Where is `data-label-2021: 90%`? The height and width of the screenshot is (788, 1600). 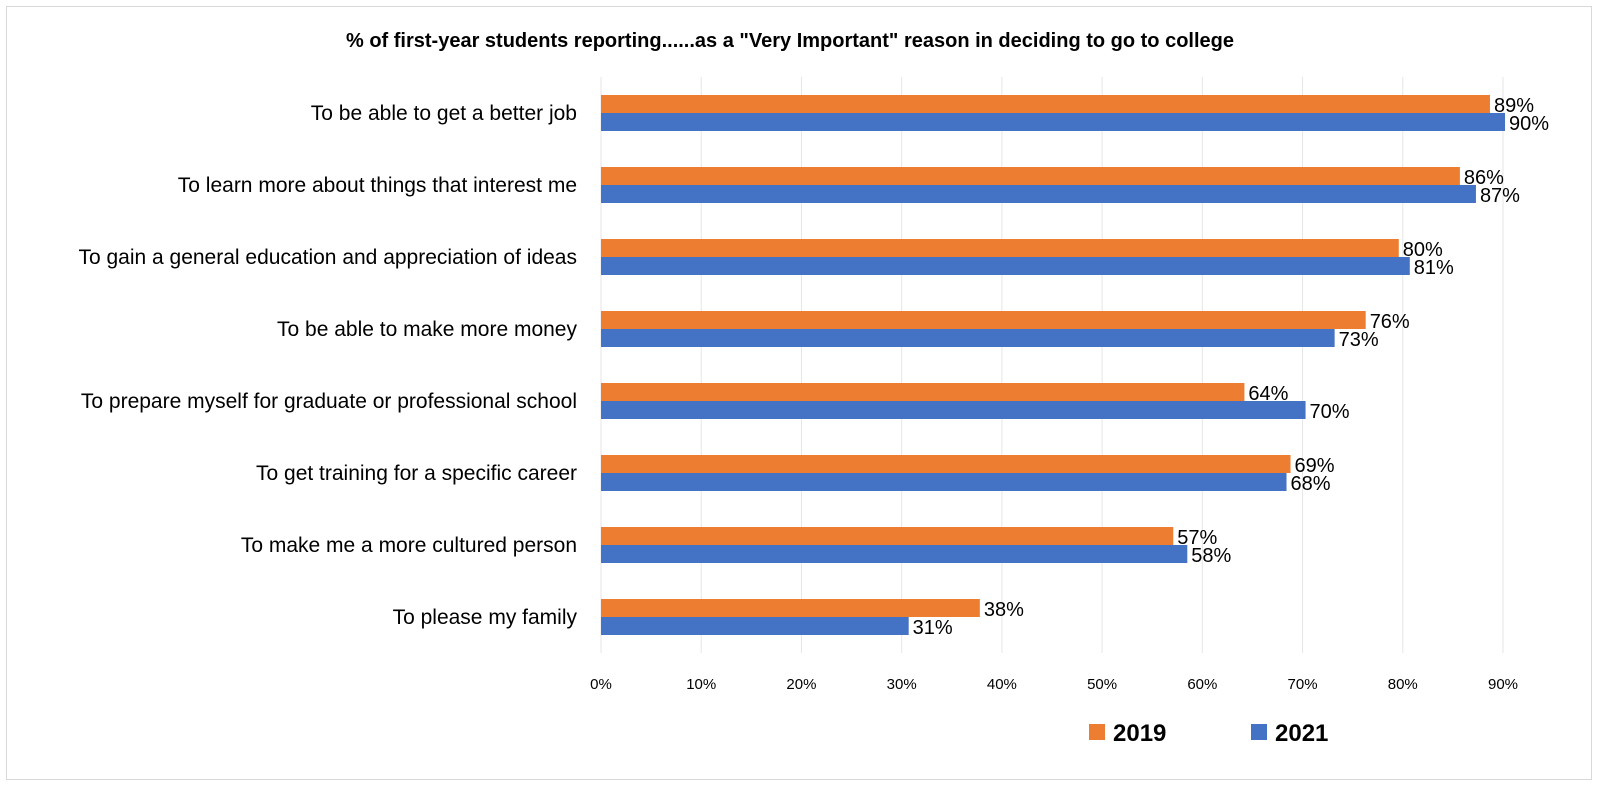 data-label-2021: 90% is located at coordinates (1529, 124).